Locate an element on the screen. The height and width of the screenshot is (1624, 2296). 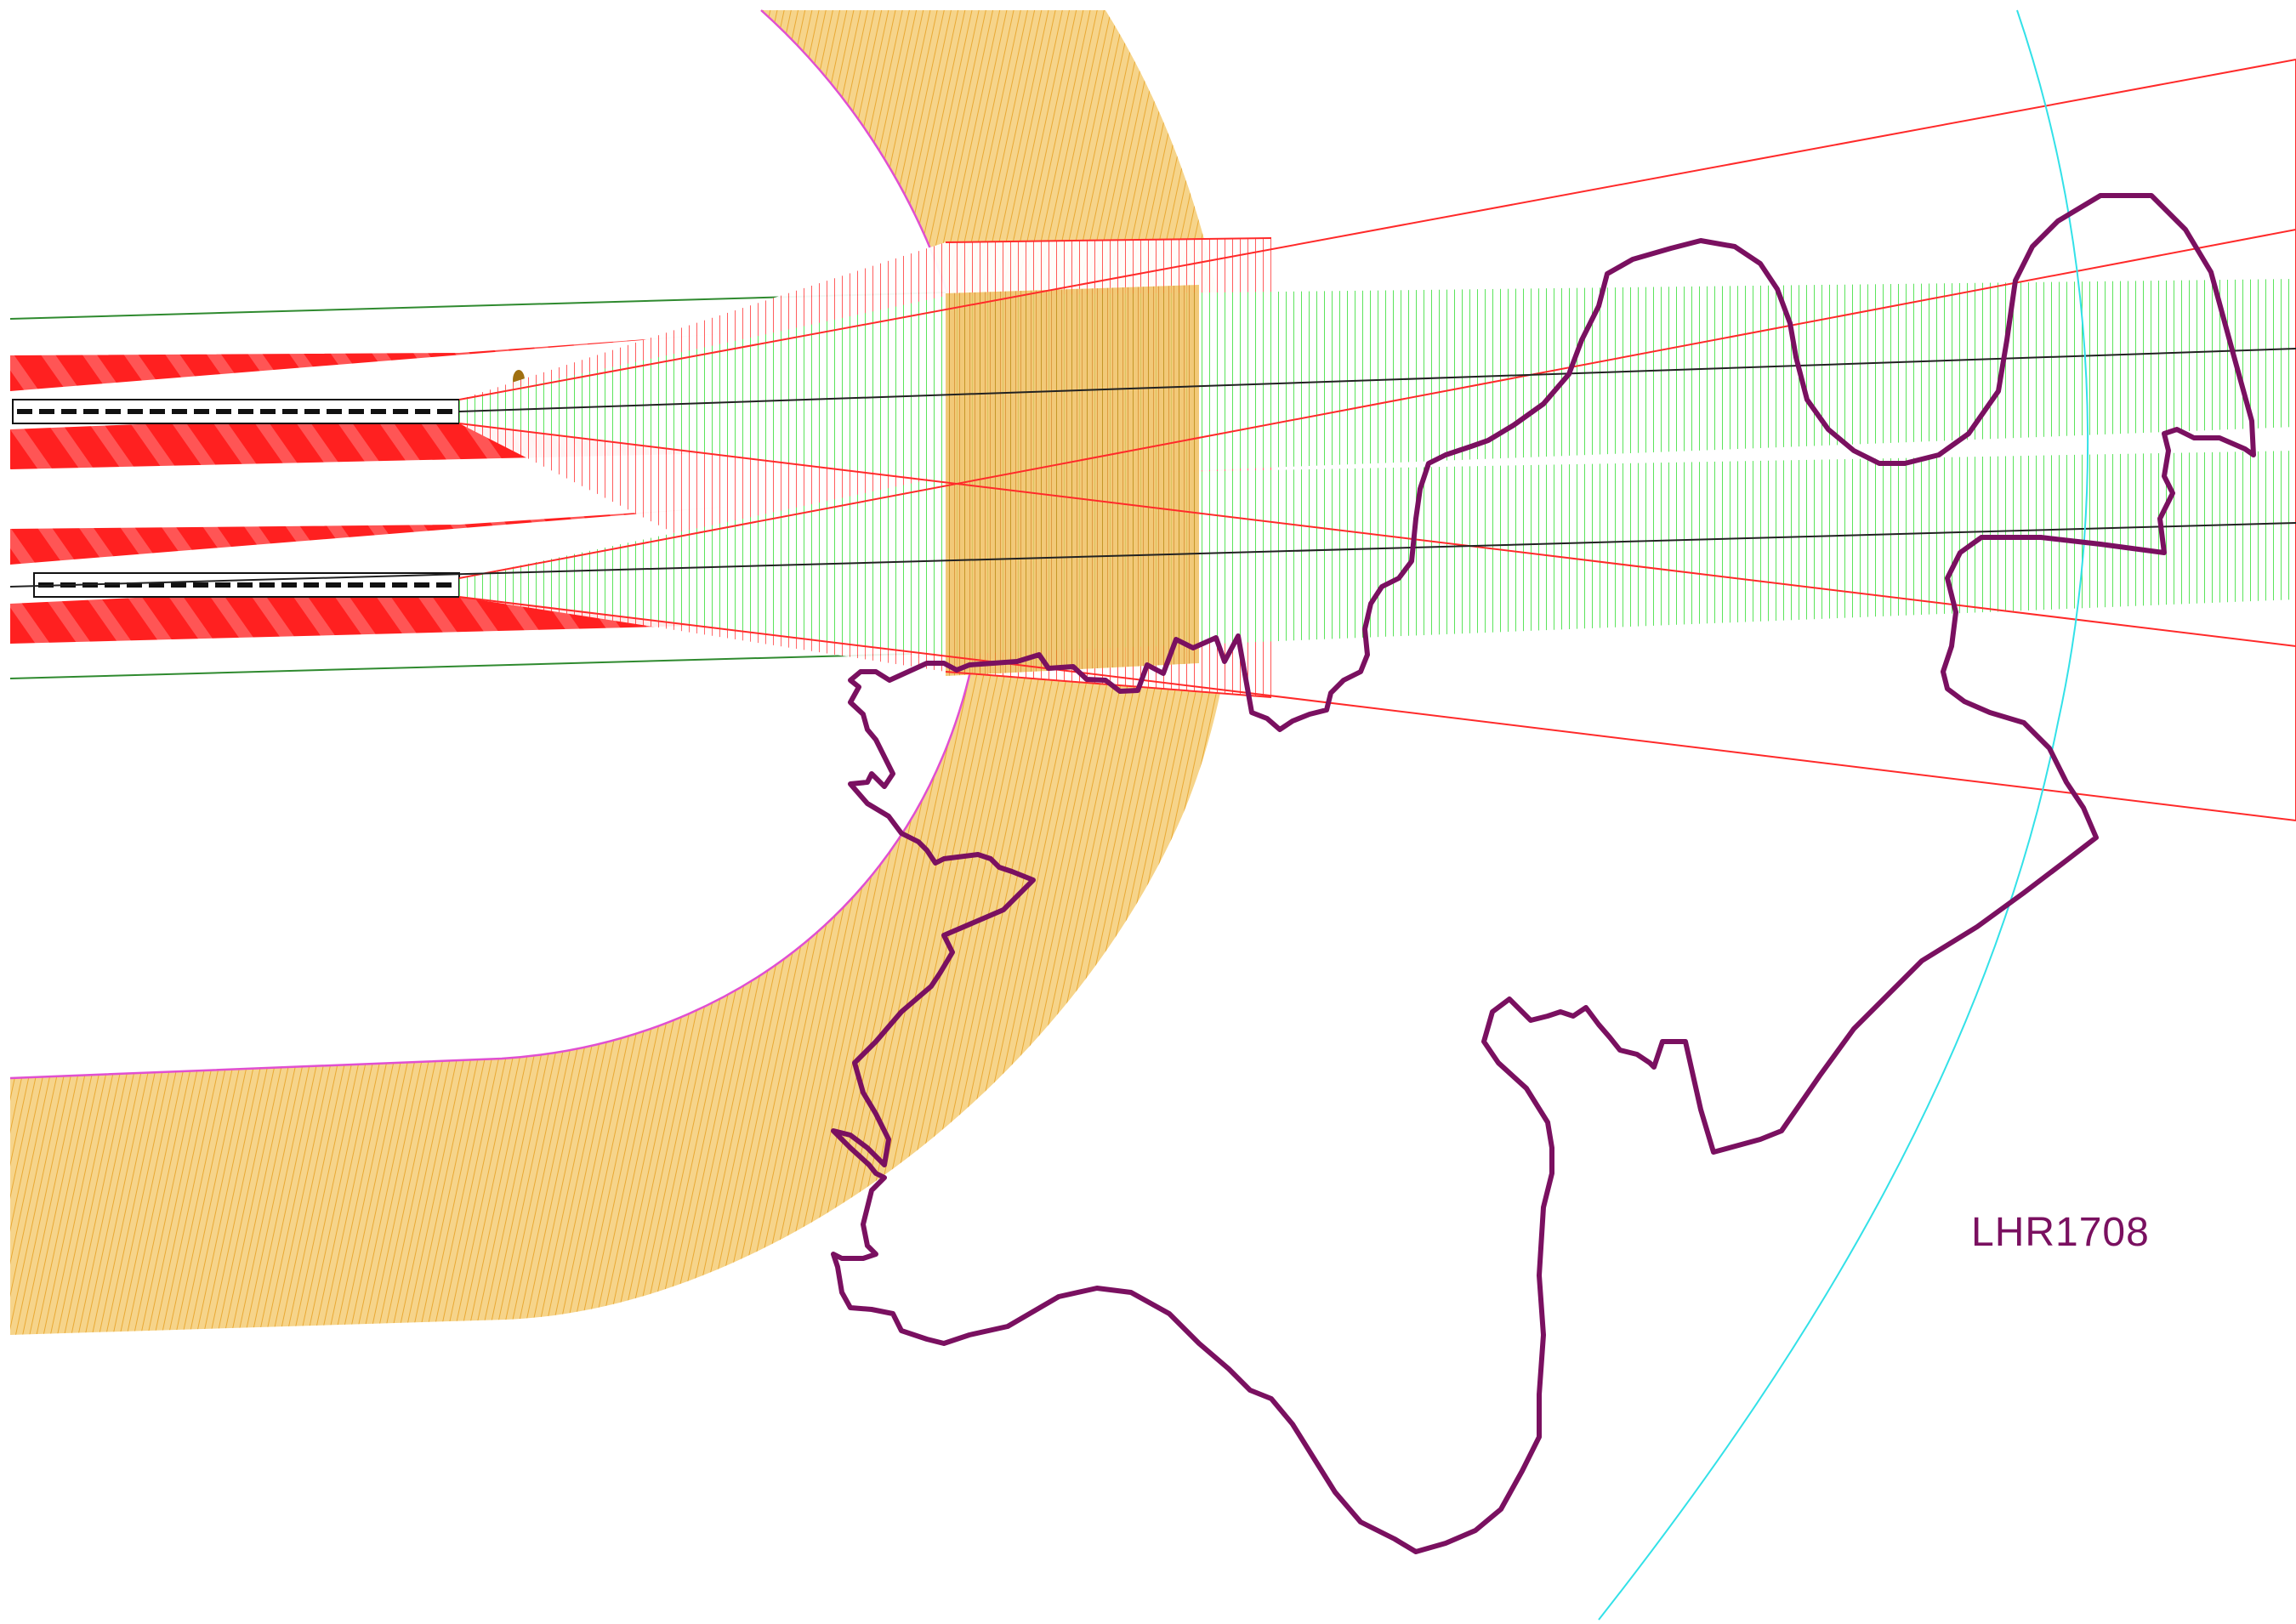
map-label: LHR1708 is located at coordinates (2060, 1232).